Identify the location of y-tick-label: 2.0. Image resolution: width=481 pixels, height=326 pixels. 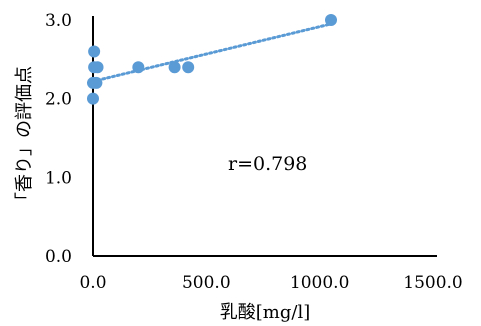
(58, 100).